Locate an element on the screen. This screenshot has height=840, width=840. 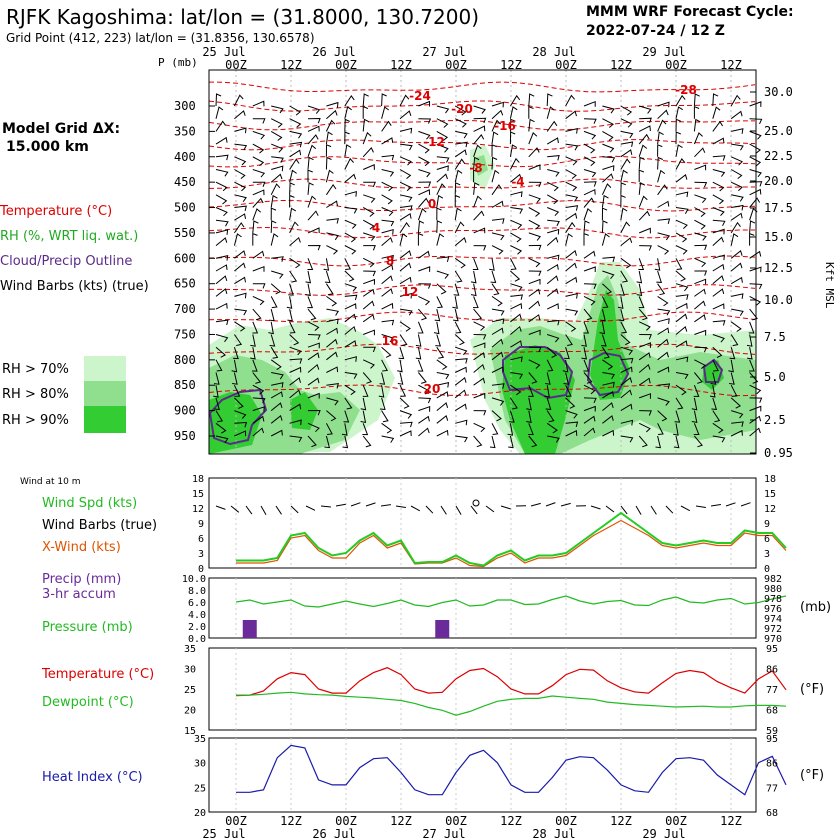
heatf-axis-label: 95 is located at coordinates (772, 739).